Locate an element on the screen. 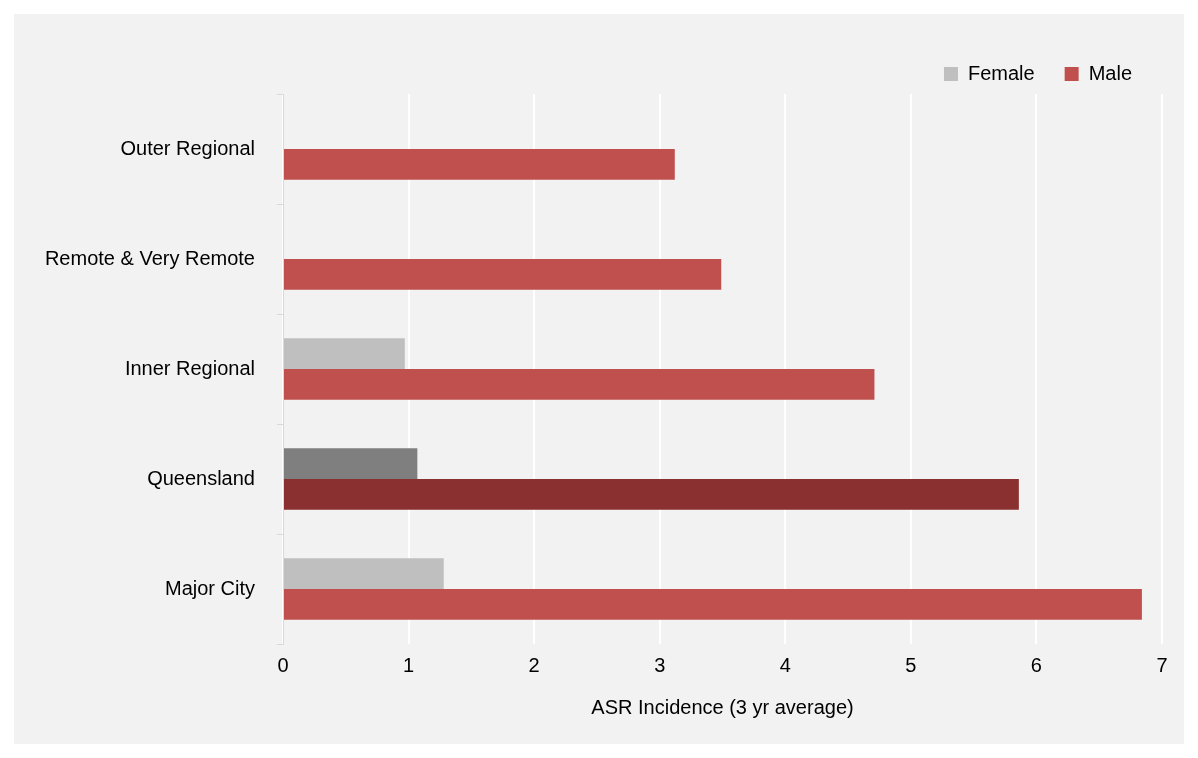 This screenshot has width=1198, height=758. x-tick-label: 7 is located at coordinates (1162, 664).